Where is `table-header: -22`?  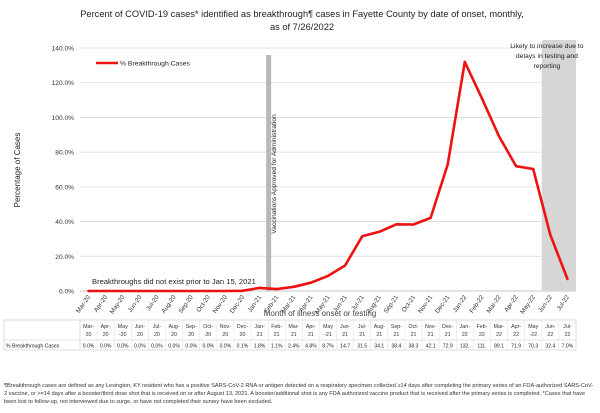
table-header: -22 is located at coordinates (533, 335).